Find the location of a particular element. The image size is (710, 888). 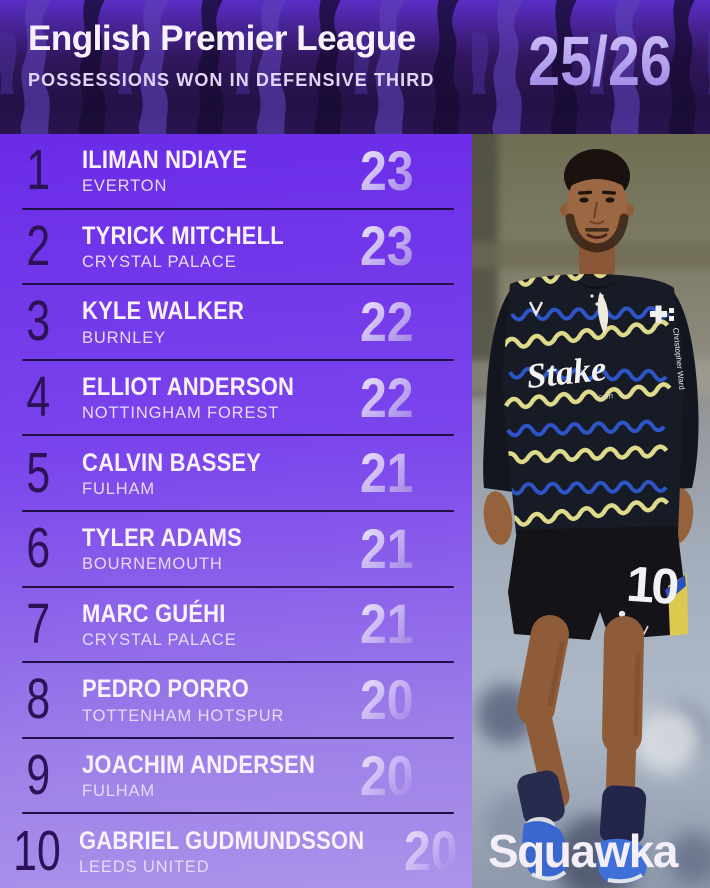

nose is located at coordinates (597, 213).